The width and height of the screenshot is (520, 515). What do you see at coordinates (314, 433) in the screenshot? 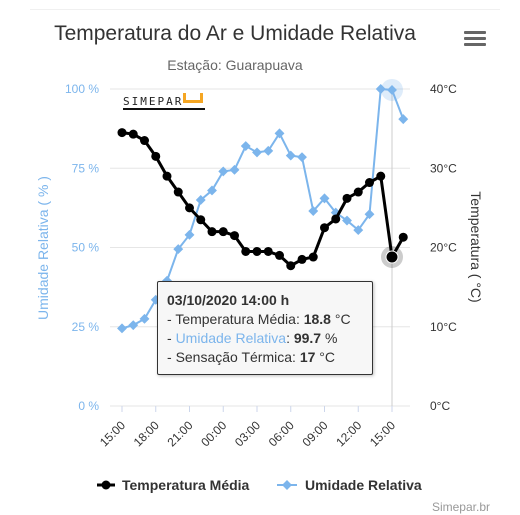
I see `x-tick-label: 09:00` at bounding box center [314, 433].